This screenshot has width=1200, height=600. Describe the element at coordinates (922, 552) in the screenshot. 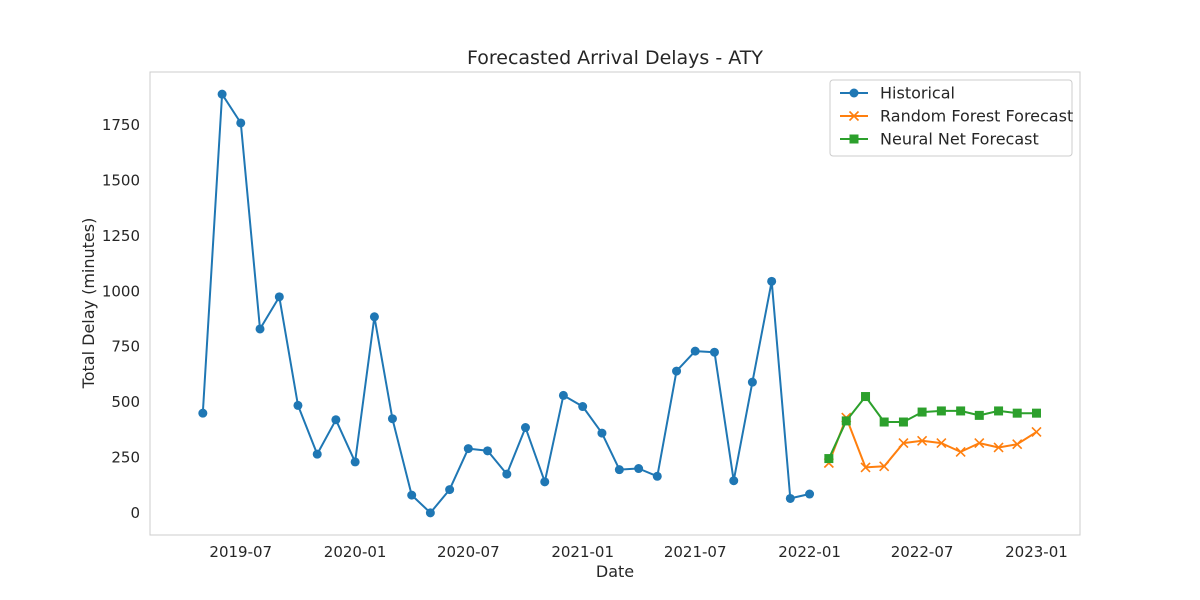

I see `x-tick-label: 2022-07` at that location.